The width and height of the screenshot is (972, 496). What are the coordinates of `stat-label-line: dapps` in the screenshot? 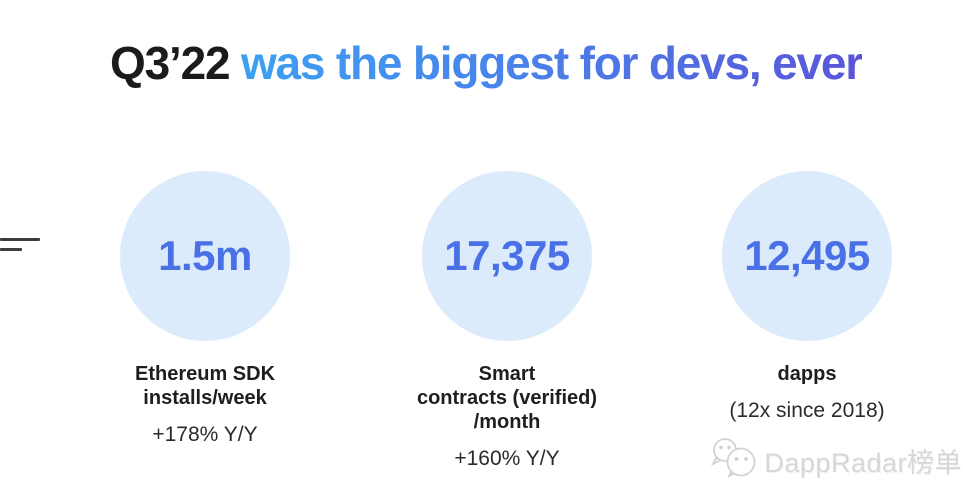 It's located at (807, 374).